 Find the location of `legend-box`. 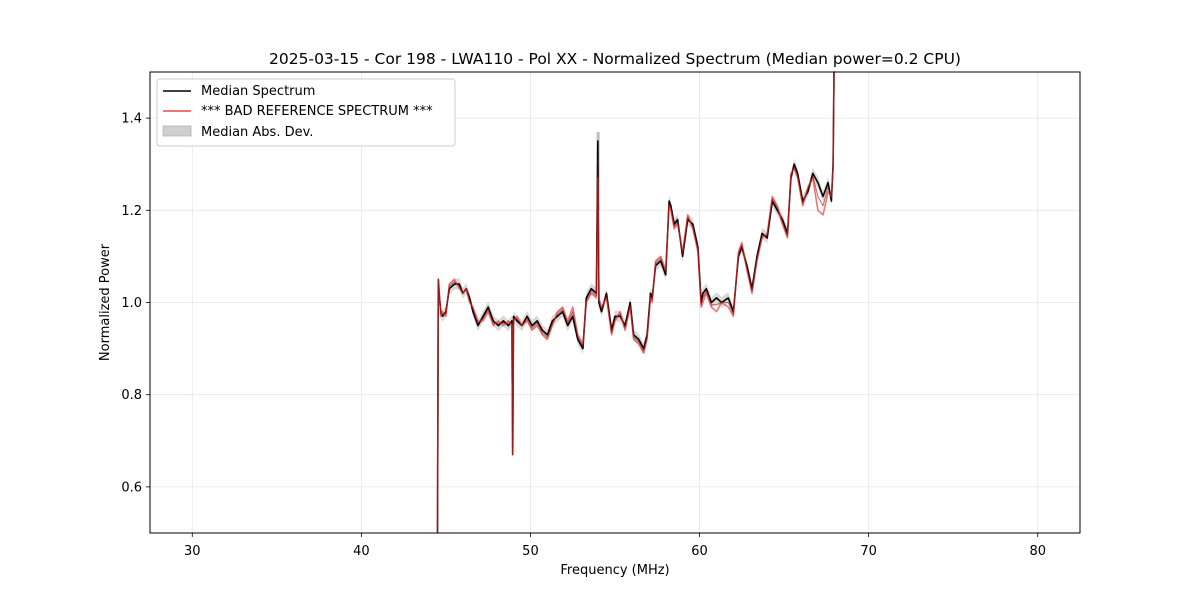

legend-box is located at coordinates (306, 112).